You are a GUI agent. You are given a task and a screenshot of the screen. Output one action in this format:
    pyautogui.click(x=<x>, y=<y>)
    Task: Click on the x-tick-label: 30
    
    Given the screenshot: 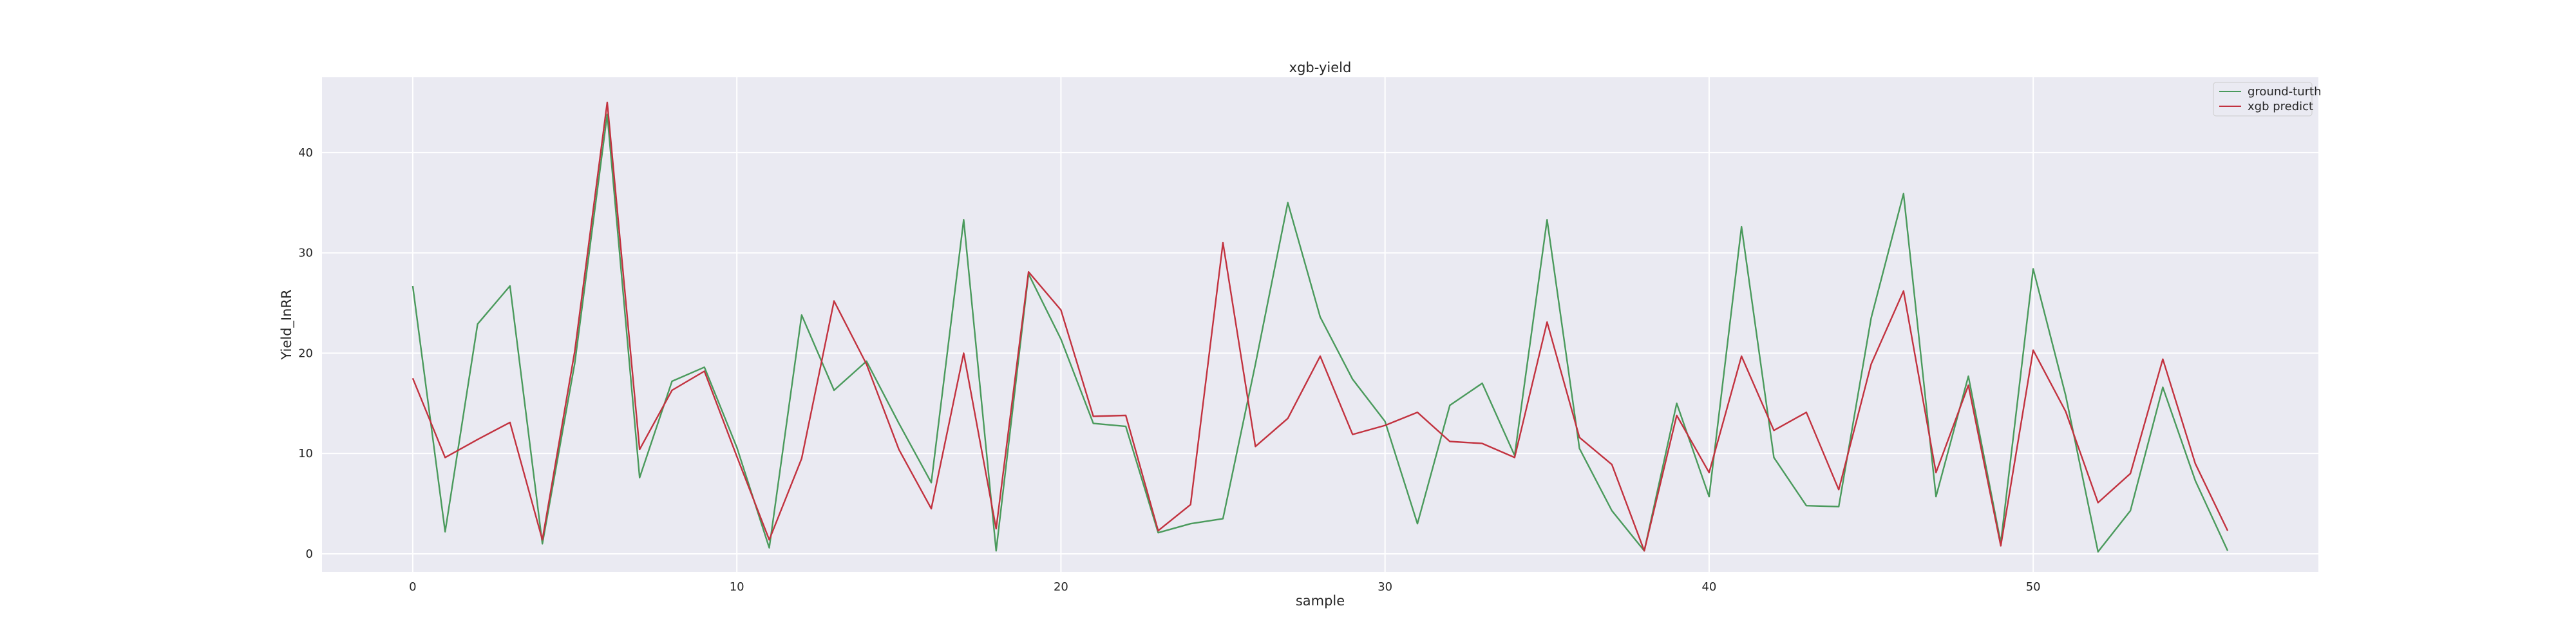 What is the action you would take?
    pyautogui.click(x=1385, y=587)
    